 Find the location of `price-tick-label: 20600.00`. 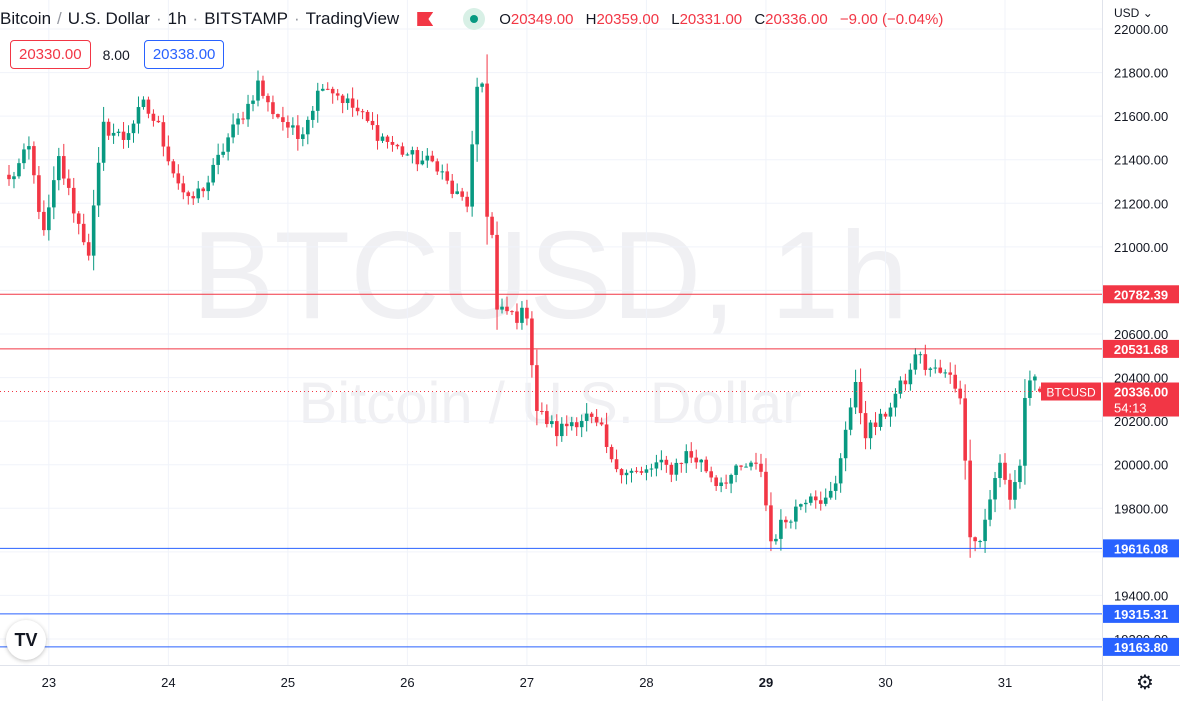

price-tick-label: 20600.00 is located at coordinates (1141, 334).